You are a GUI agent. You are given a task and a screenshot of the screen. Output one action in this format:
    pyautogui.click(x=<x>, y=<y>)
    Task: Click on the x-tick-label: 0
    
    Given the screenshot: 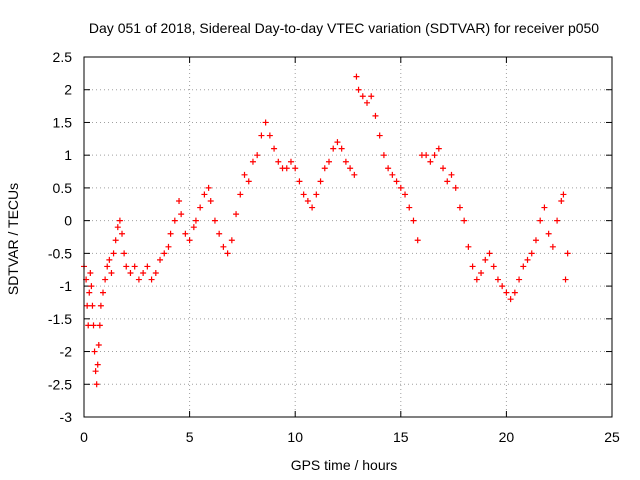 What is the action you would take?
    pyautogui.click(x=84, y=437)
    